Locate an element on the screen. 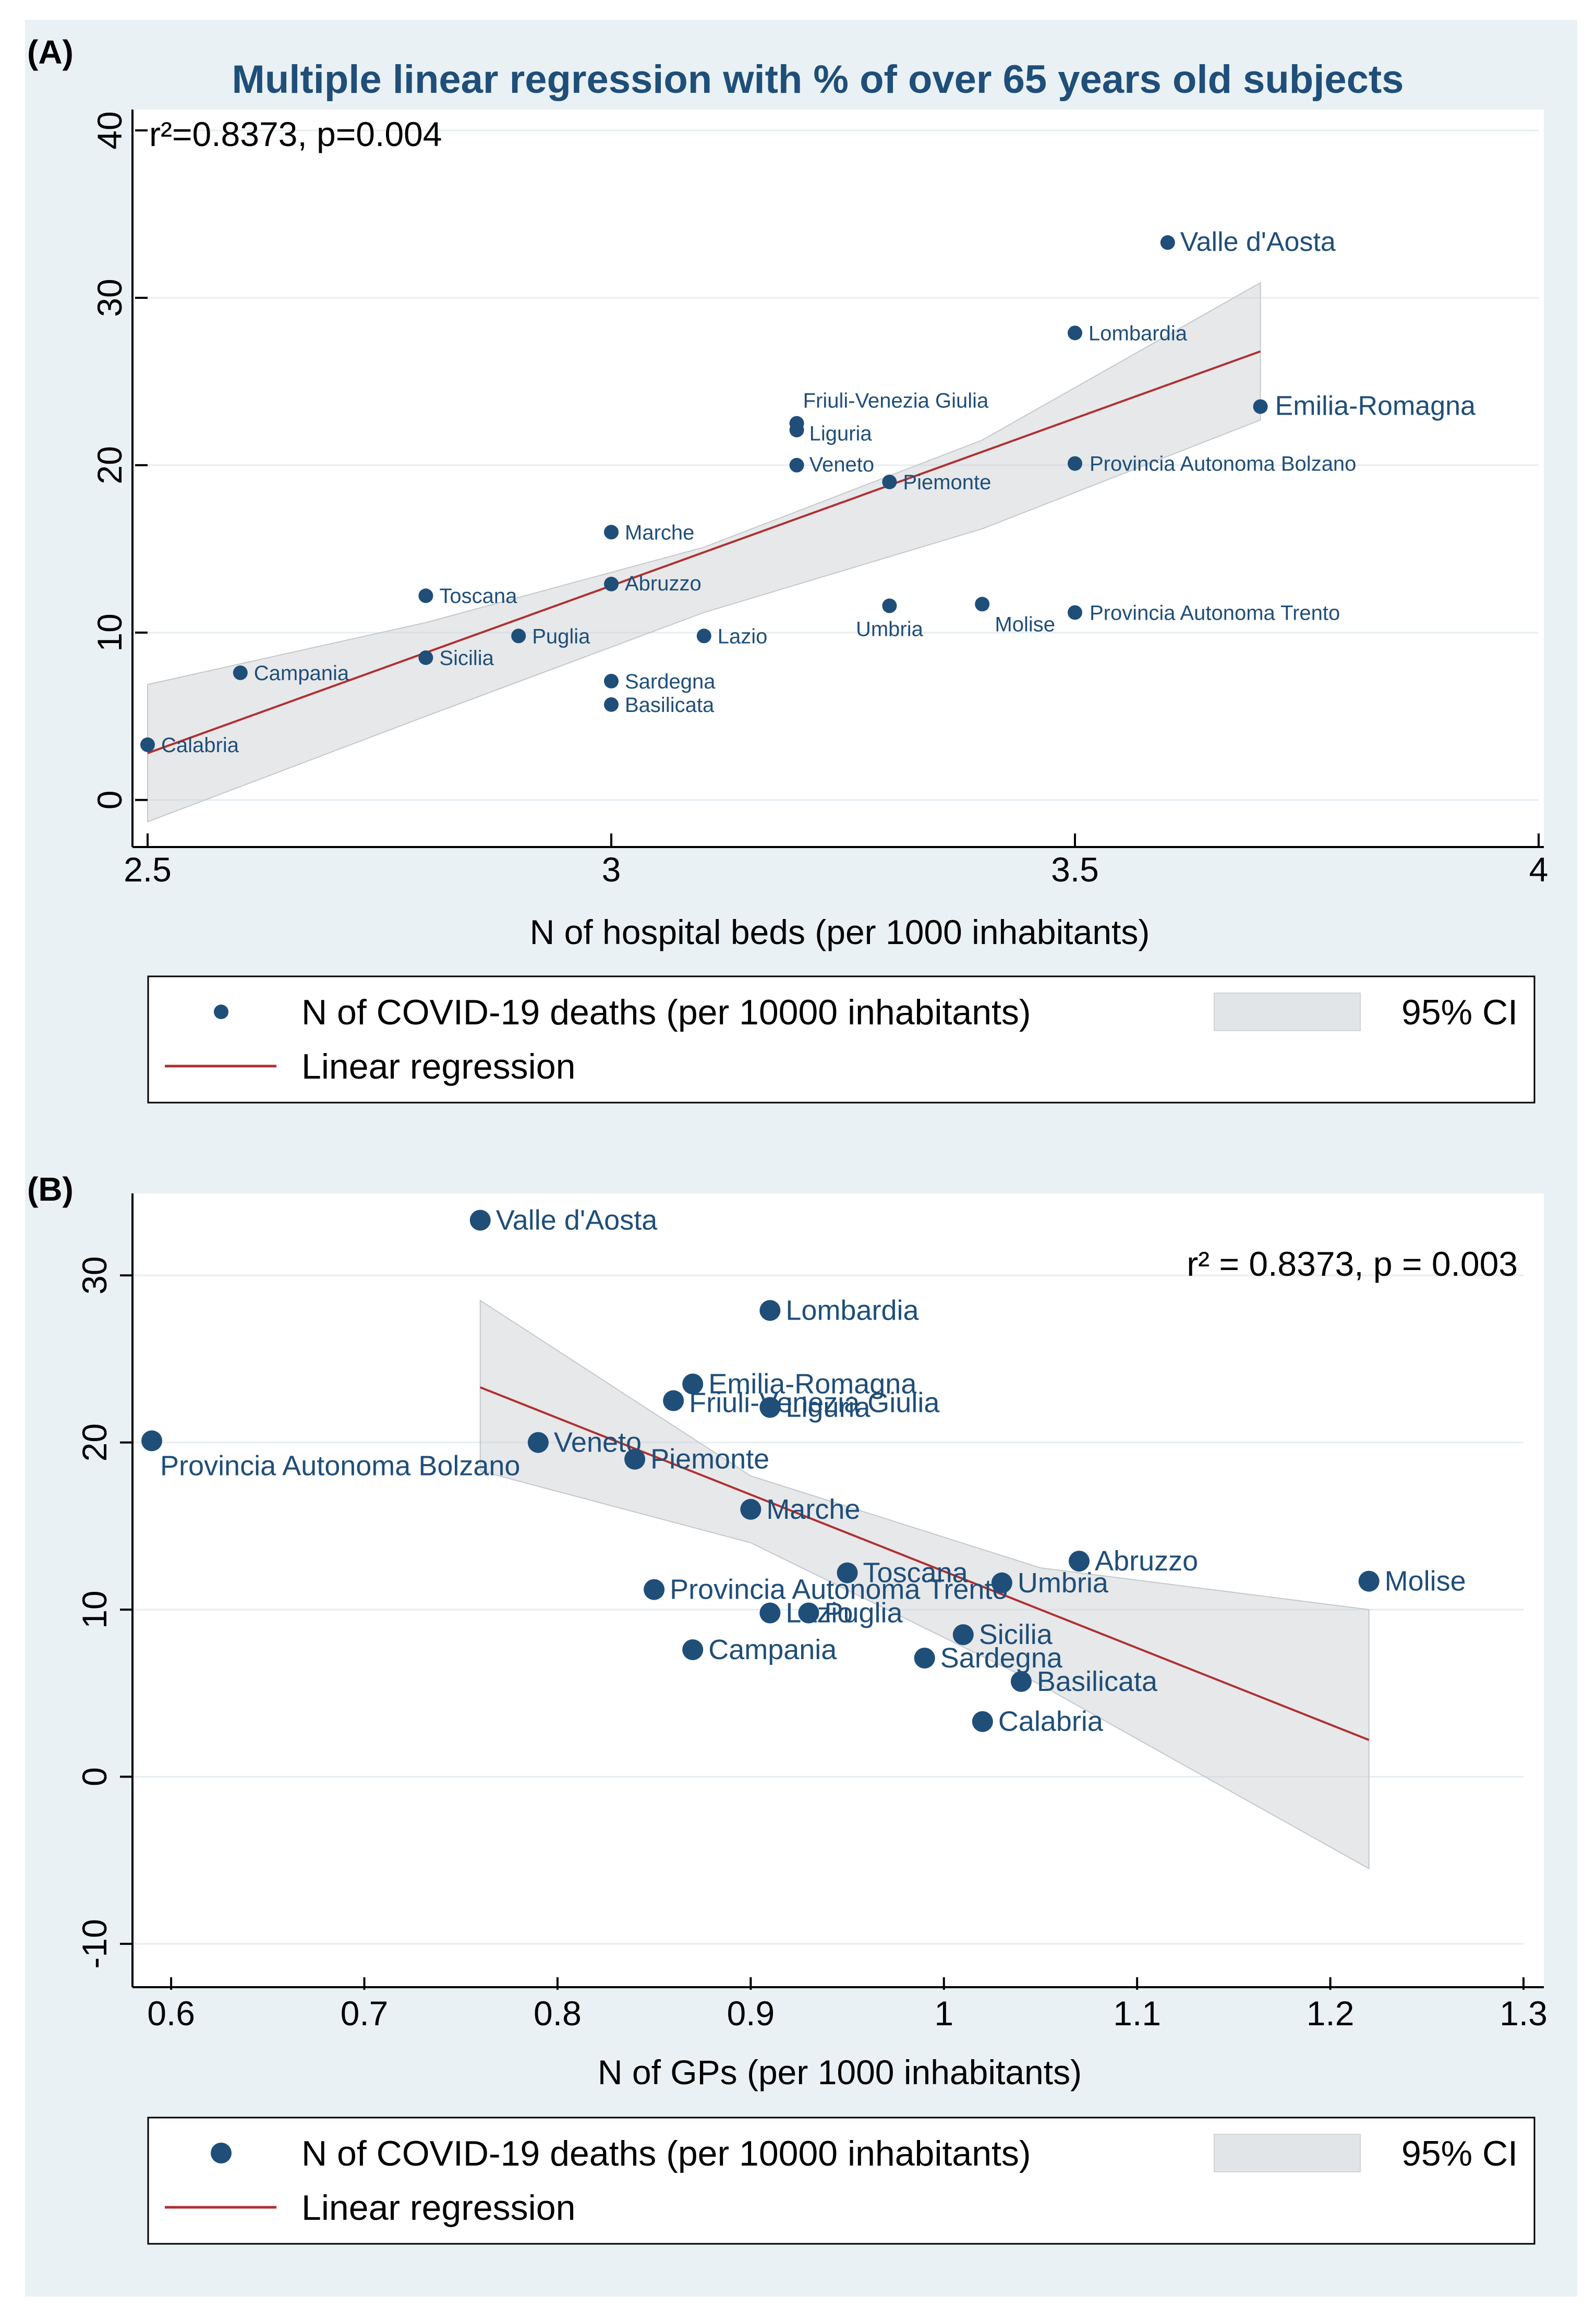 This screenshot has width=1596, height=2309. x-tick-label-7: 1.3 is located at coordinates (1524, 2013).